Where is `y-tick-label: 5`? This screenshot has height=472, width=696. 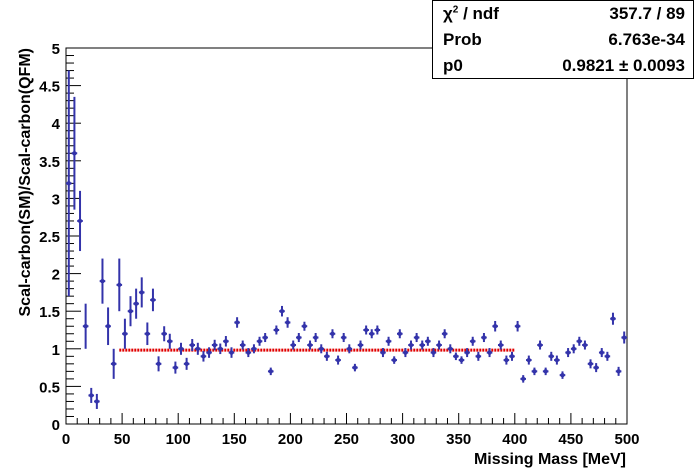 y-tick-label: 5 is located at coordinates (56, 49).